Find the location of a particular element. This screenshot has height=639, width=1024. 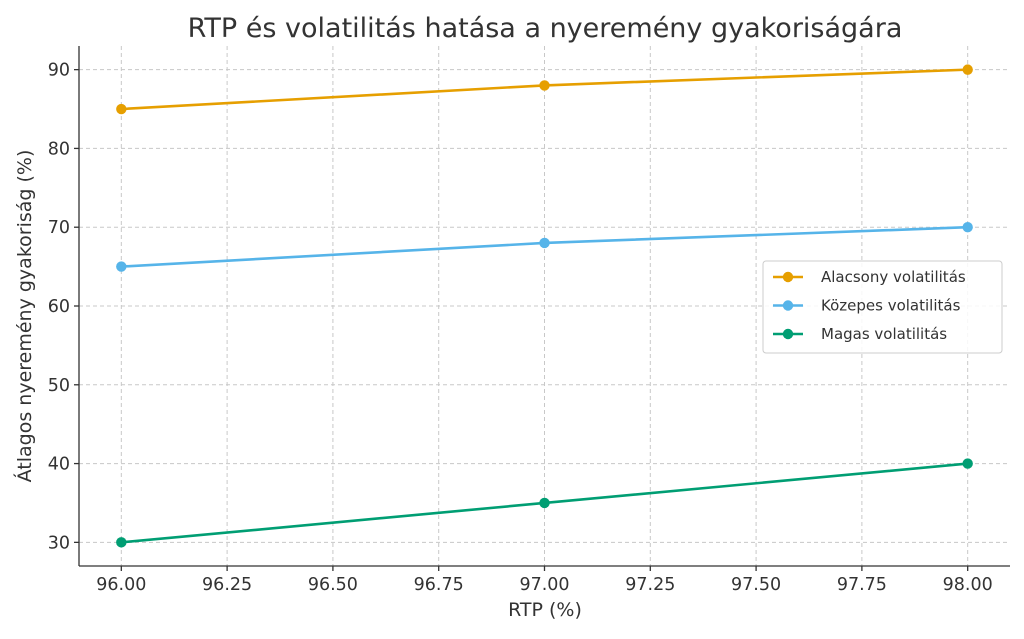

x-tick-label: 98.00 is located at coordinates (968, 585).